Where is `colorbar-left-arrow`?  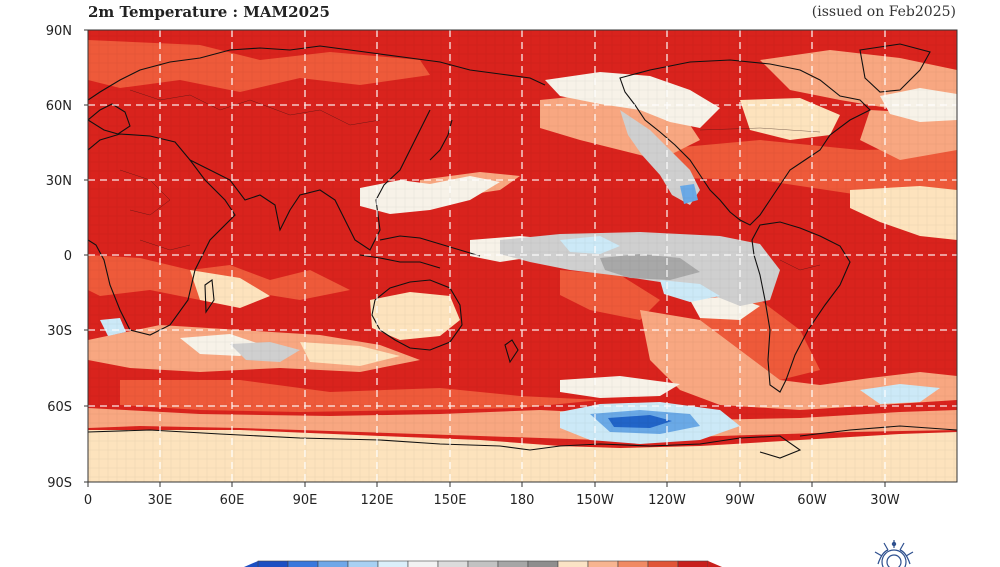
colorbar-left-arrow is located at coordinates (251, 564).